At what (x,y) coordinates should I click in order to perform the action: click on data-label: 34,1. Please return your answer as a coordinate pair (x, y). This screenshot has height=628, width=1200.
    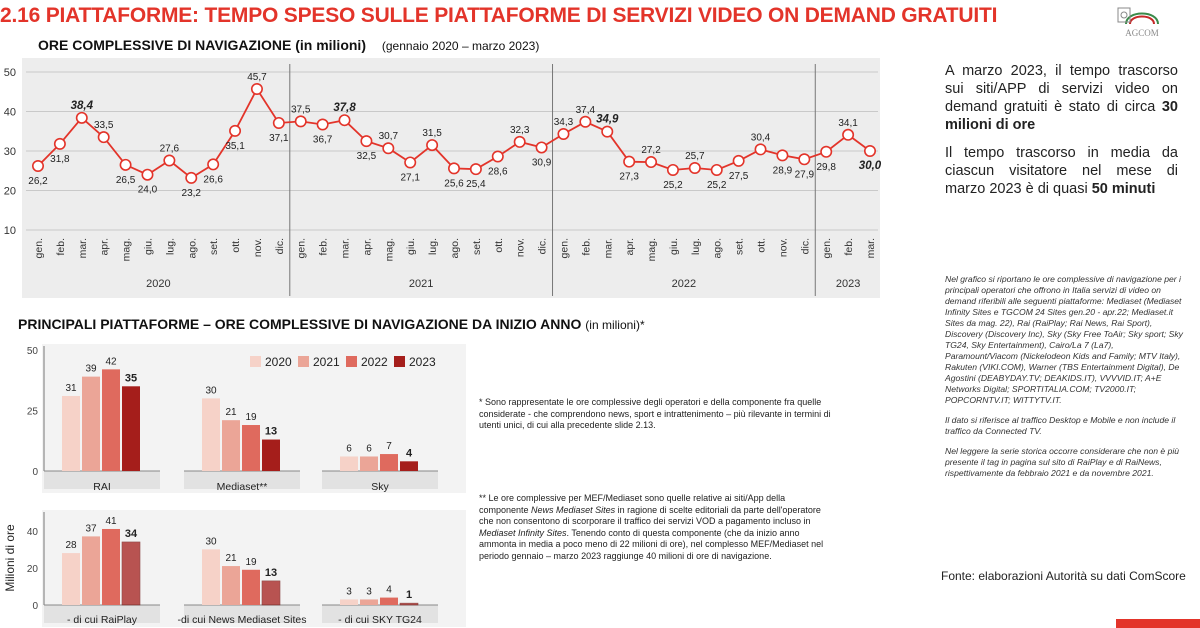
    Looking at the image, I should click on (848, 123).